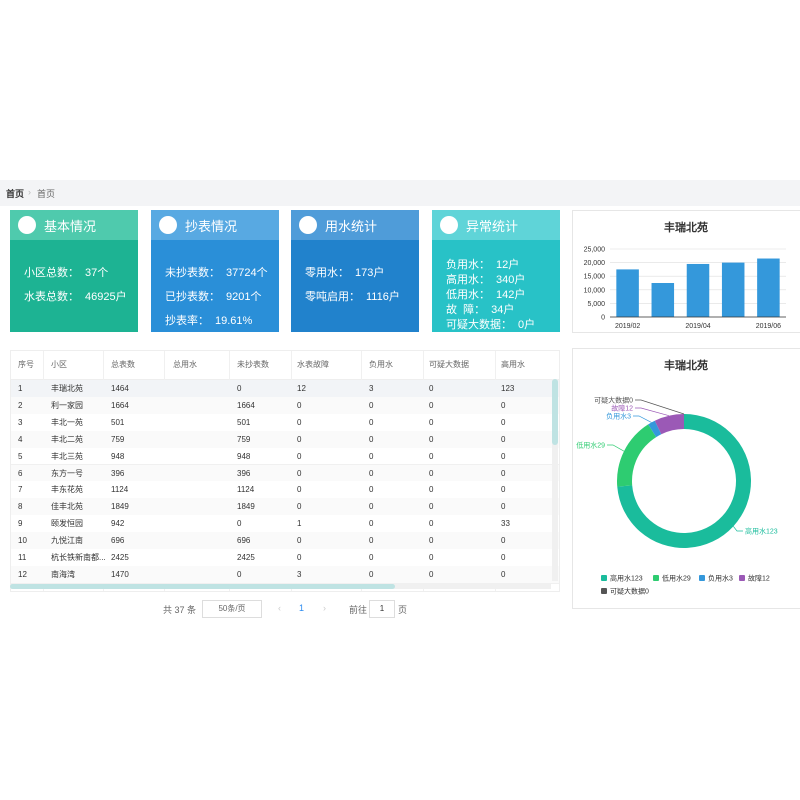  What do you see at coordinates (67, 541) in the screenshot?
I see `table-cell: 九悦江南` at bounding box center [67, 541].